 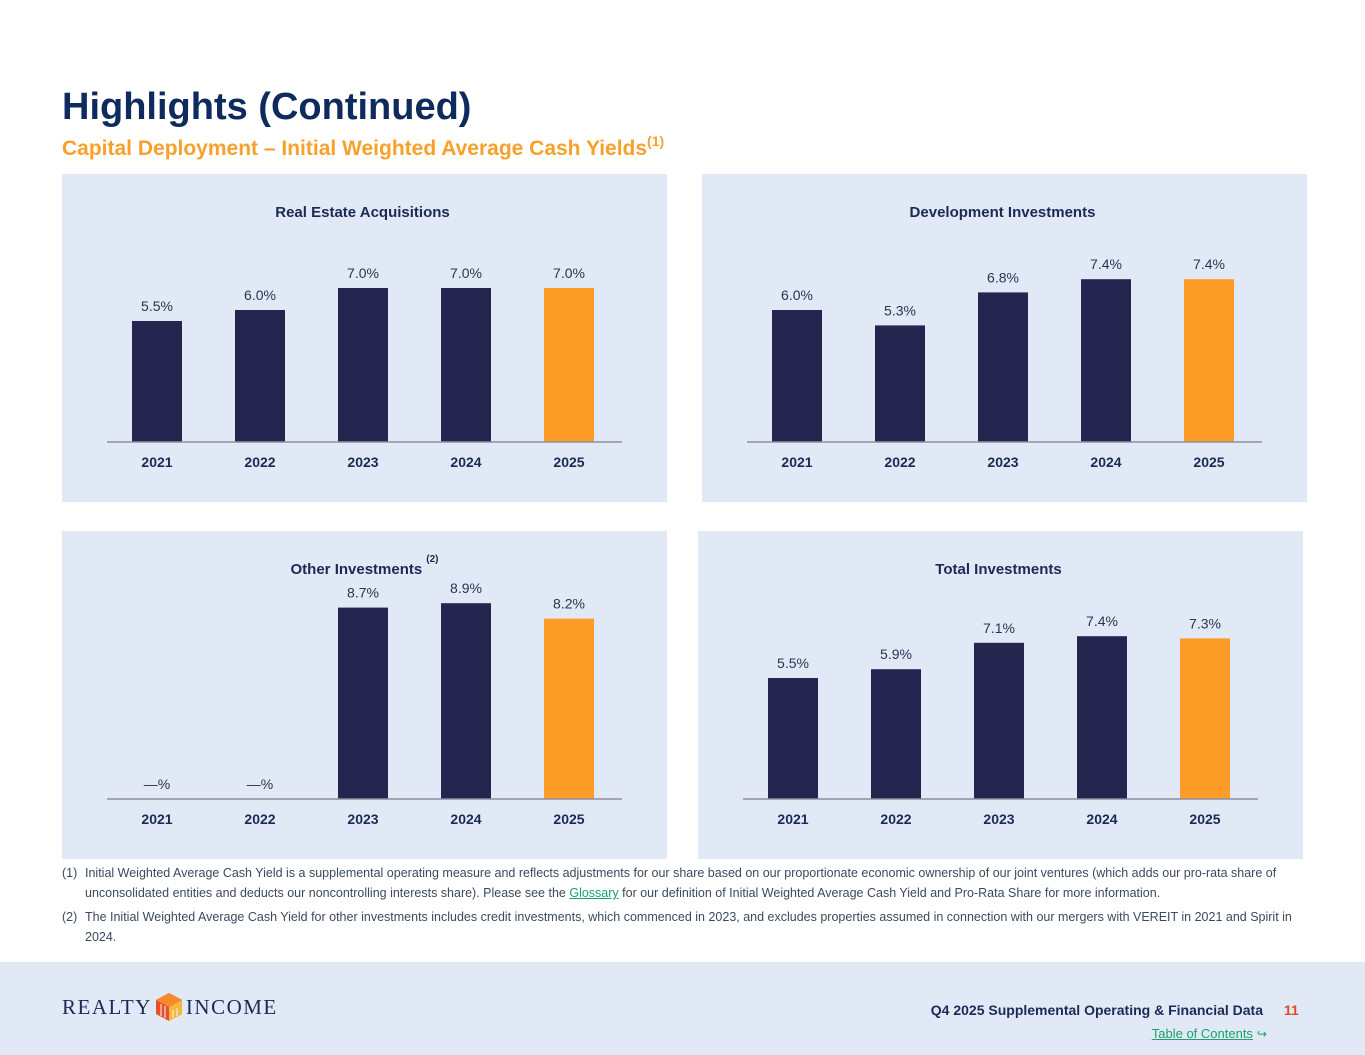 I want to click on data-label-2023: 7.1%, so click(x=999, y=628).